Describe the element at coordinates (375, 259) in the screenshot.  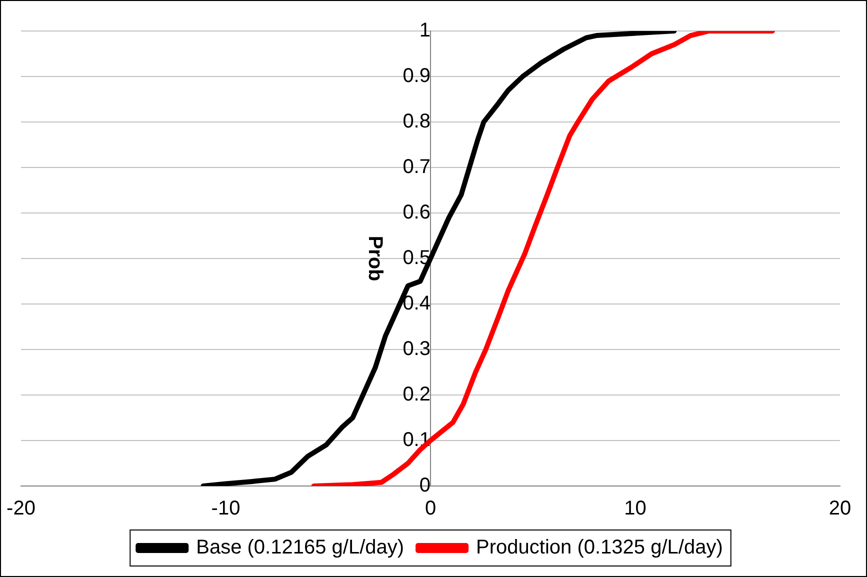
I see `y-axis-title: Prob` at that location.